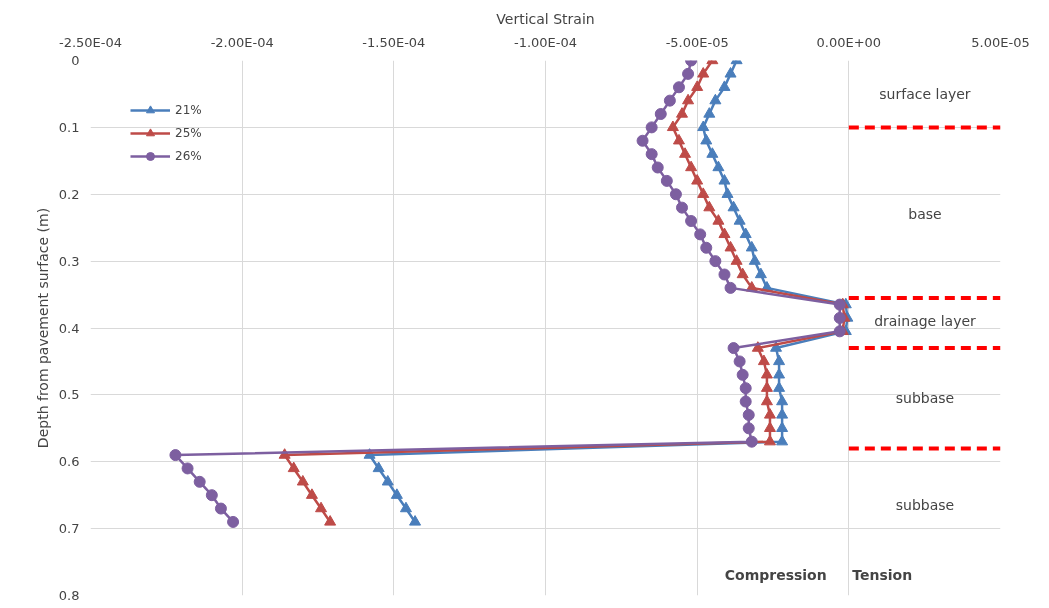  Describe the element at coordinates (69, 462) in the screenshot. I see `y-tick-label: 0.6` at that location.